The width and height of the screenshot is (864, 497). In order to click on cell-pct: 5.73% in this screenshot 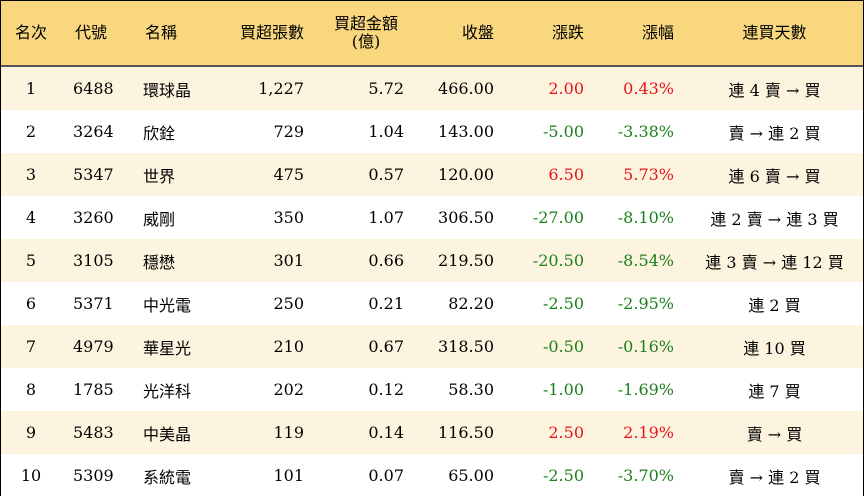, I will do `click(641, 174)`.